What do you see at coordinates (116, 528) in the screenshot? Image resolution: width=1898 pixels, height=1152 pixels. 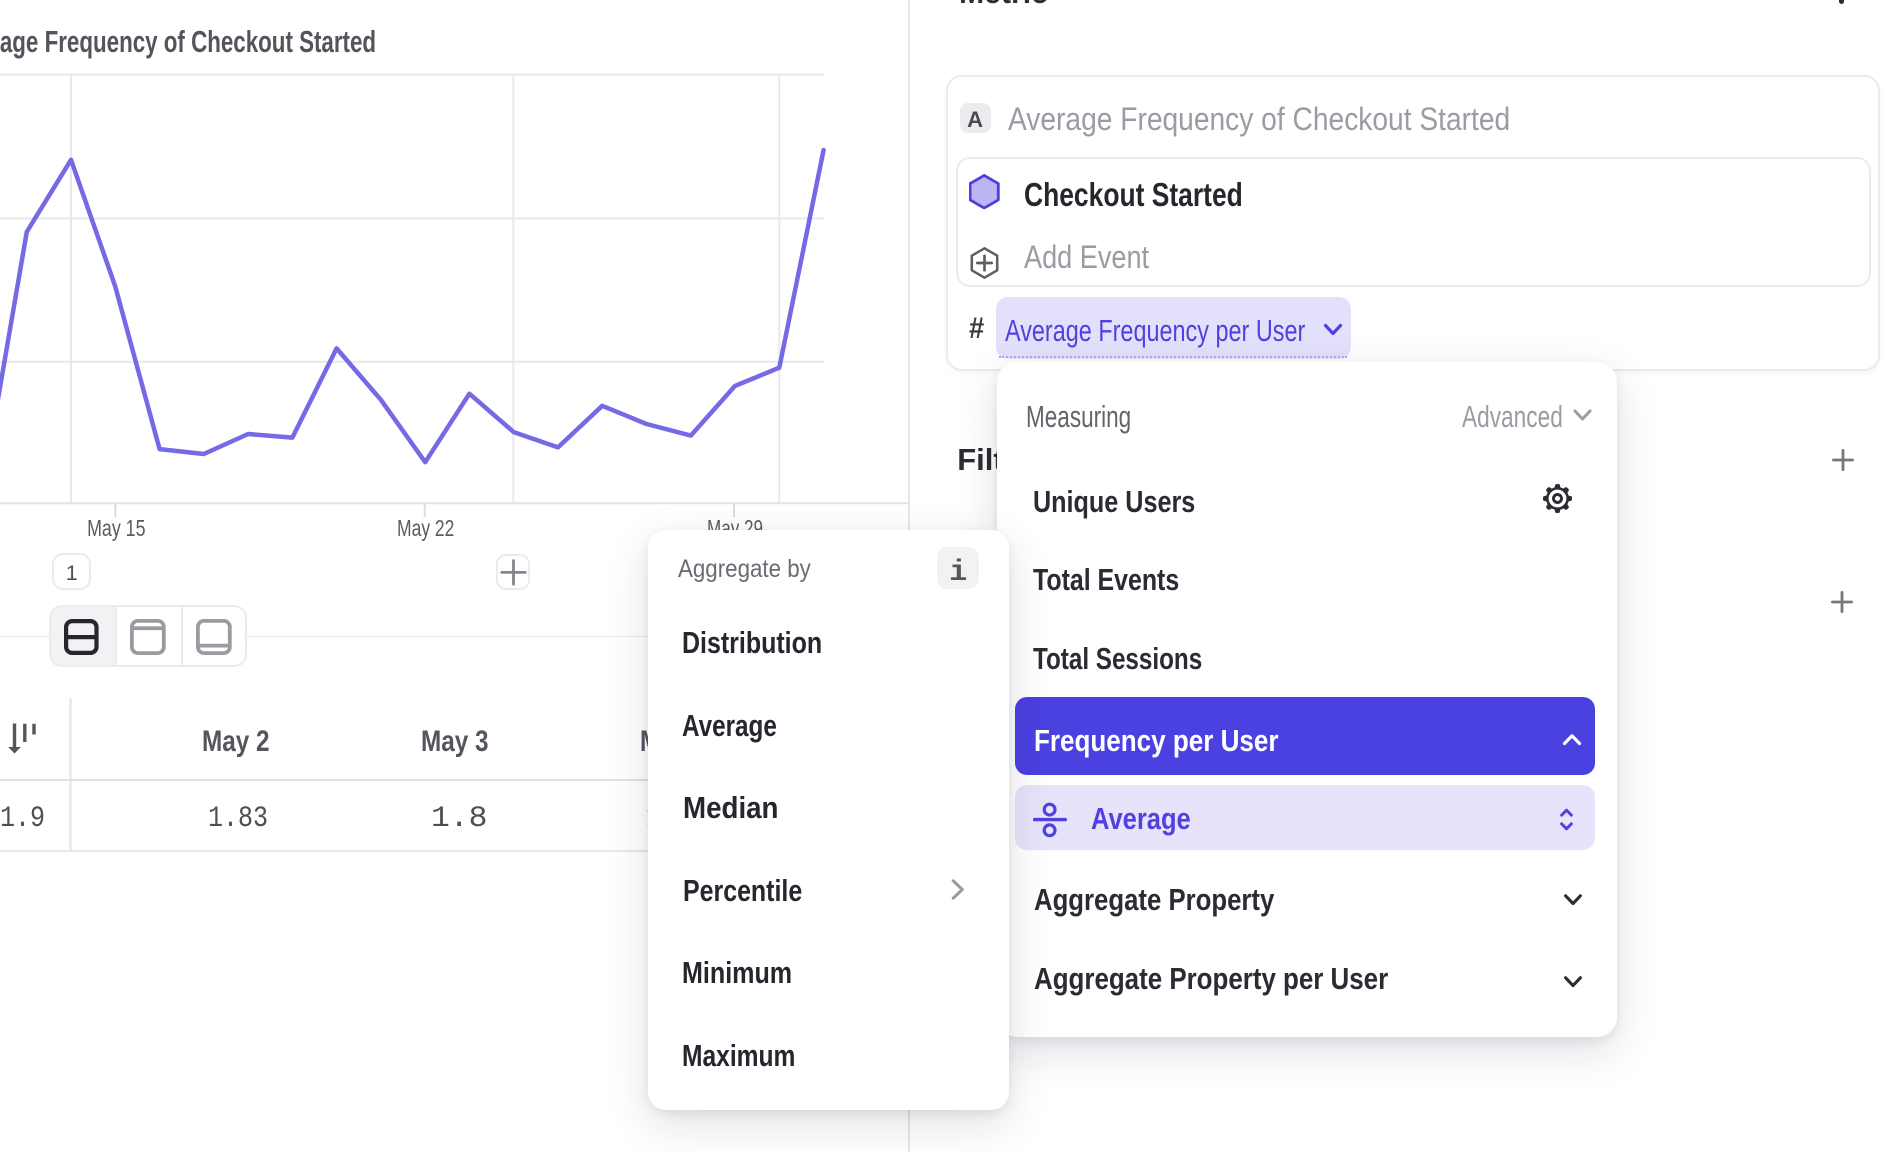 I see `svg-text: May 15` at bounding box center [116, 528].